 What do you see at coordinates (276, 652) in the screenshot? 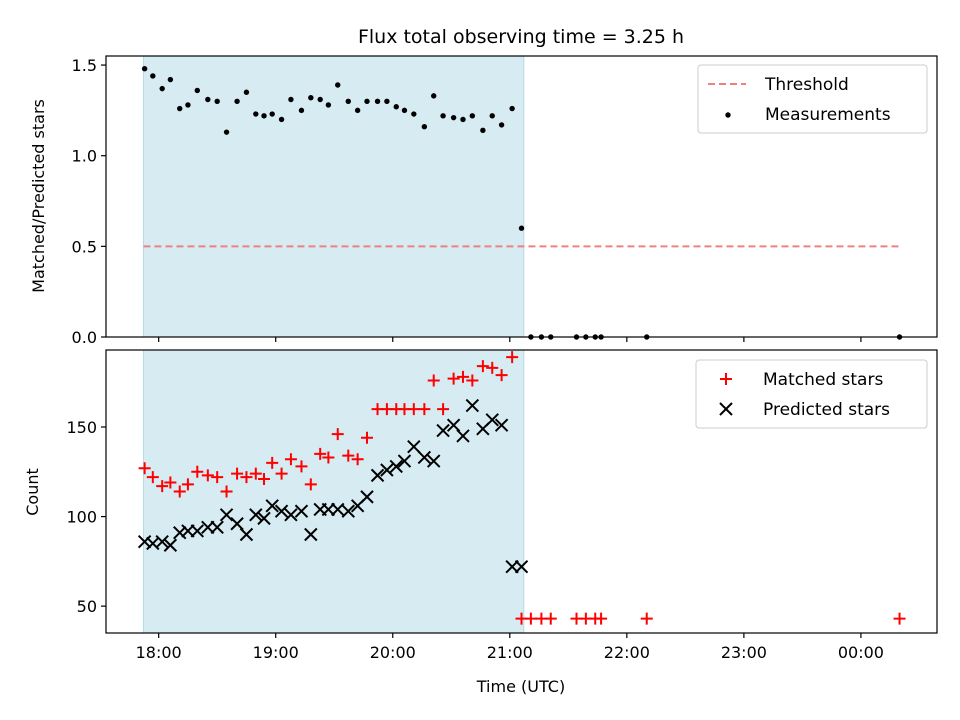
I see `x-tick-label: 19:00` at bounding box center [276, 652].